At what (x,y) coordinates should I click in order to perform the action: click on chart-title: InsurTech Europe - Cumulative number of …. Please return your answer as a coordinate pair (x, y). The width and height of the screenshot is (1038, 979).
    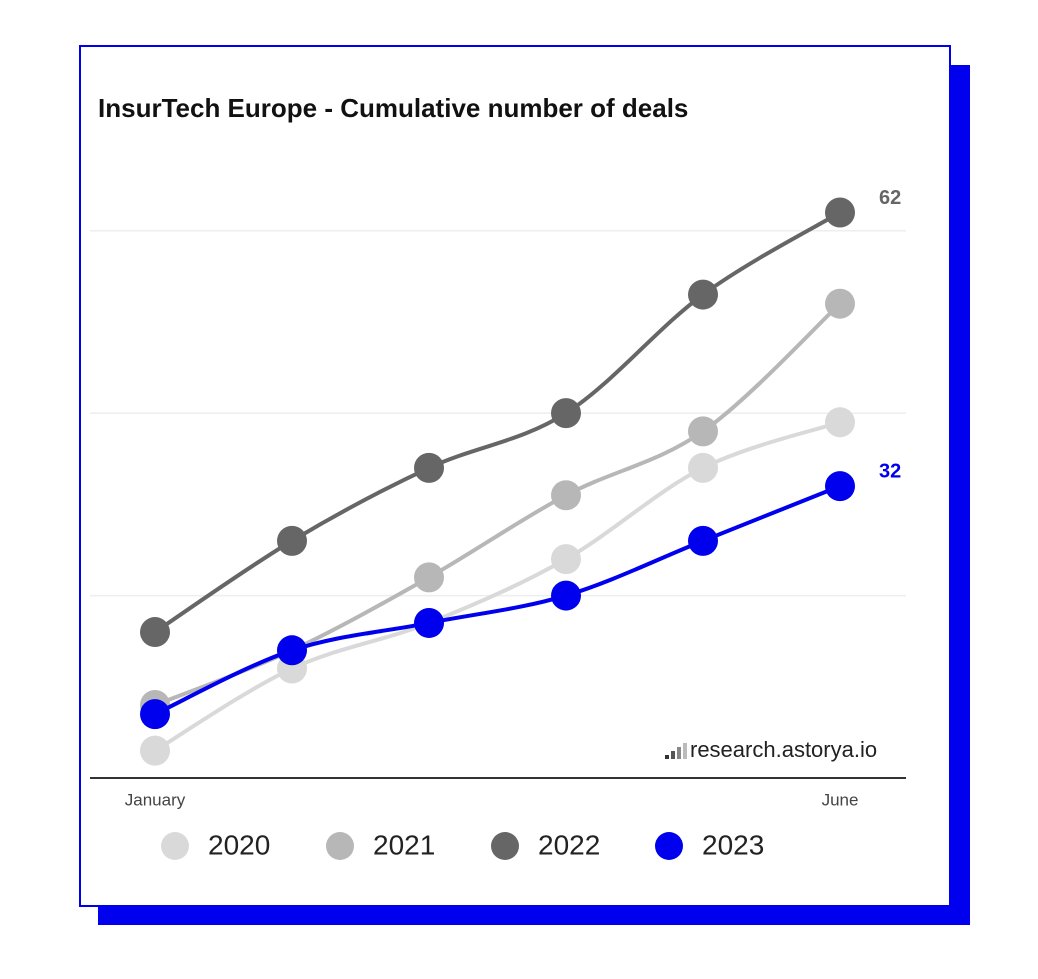
    Looking at the image, I should click on (393, 108).